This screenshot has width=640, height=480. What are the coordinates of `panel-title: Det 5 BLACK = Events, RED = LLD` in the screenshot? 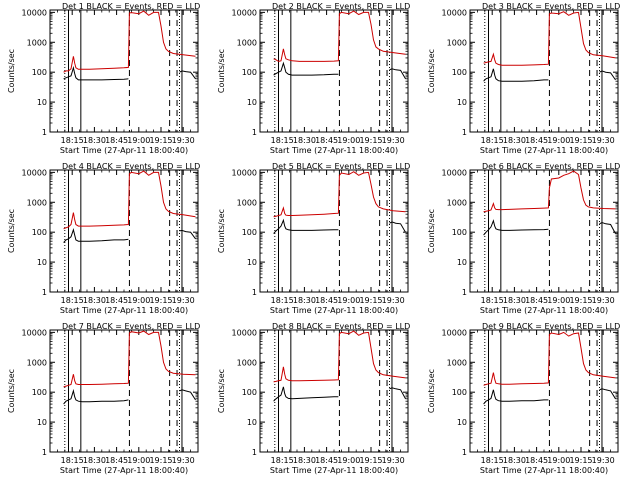 It's located at (341, 166).